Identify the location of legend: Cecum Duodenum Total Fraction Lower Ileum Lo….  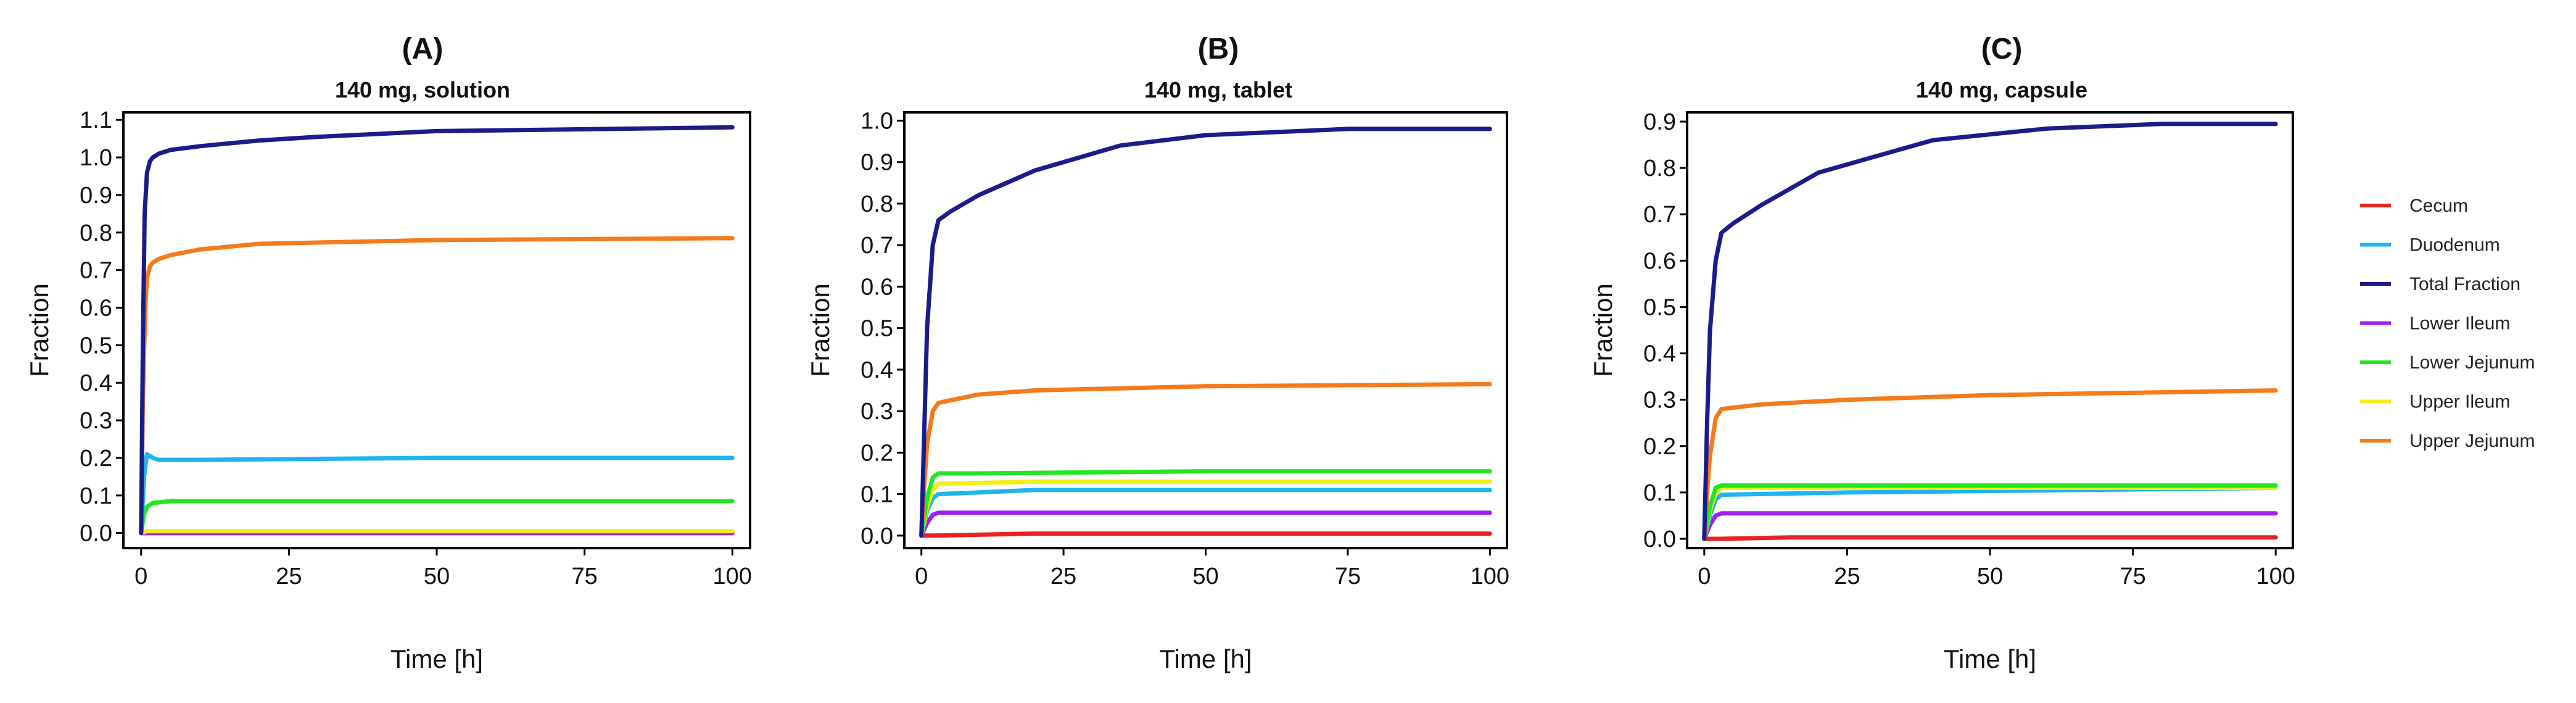
(2447, 323).